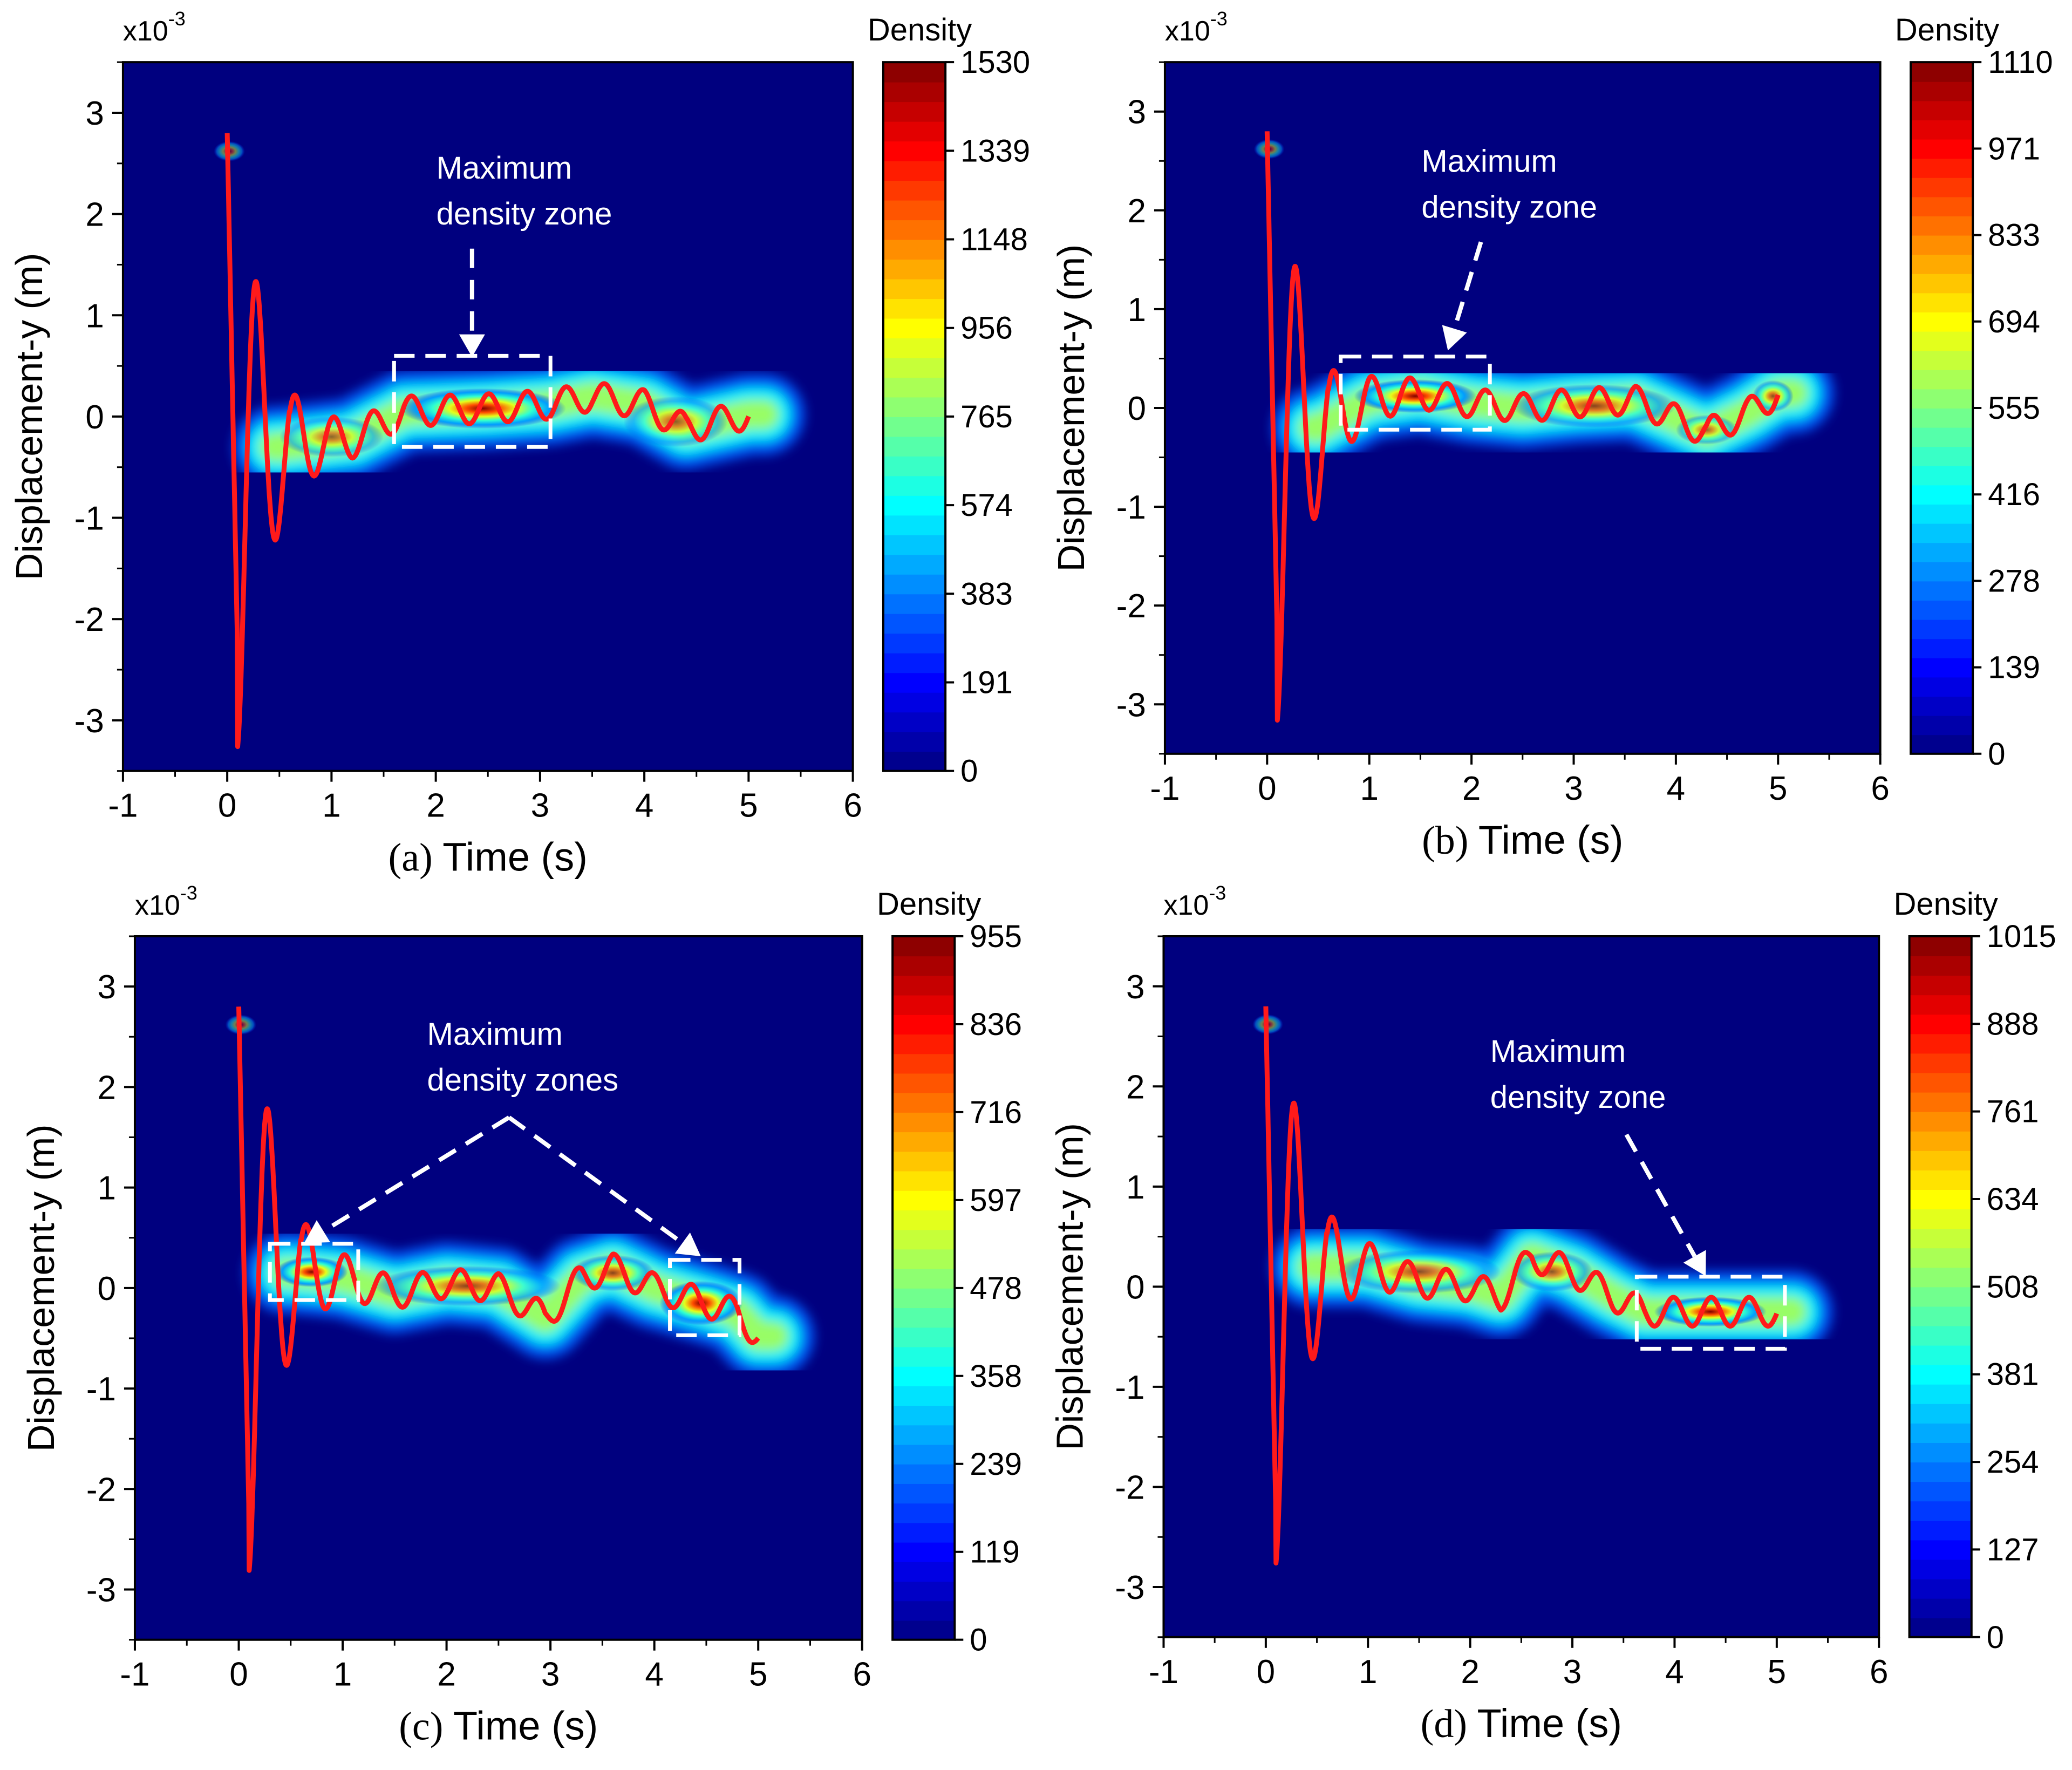 Image resolution: width=2072 pixels, height=1770 pixels. I want to click on colorbar-tick-label: 555, so click(2014, 409).